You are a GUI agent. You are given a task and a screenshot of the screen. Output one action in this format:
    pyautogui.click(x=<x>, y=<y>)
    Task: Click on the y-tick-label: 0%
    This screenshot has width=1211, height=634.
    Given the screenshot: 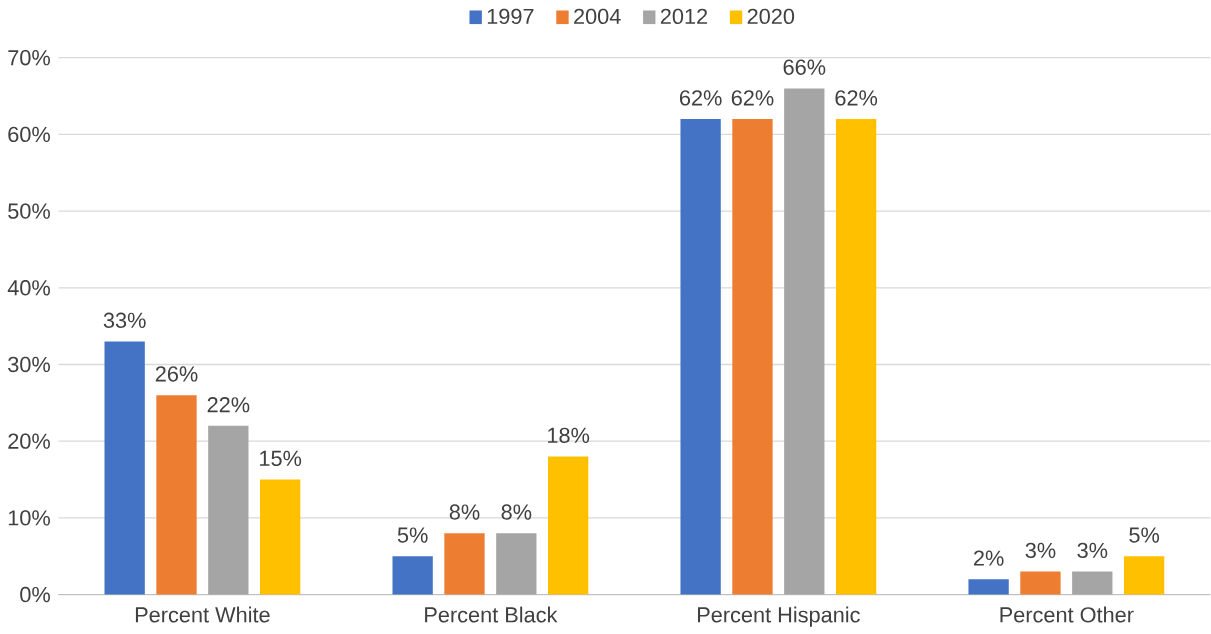 What is the action you would take?
    pyautogui.click(x=35, y=594)
    